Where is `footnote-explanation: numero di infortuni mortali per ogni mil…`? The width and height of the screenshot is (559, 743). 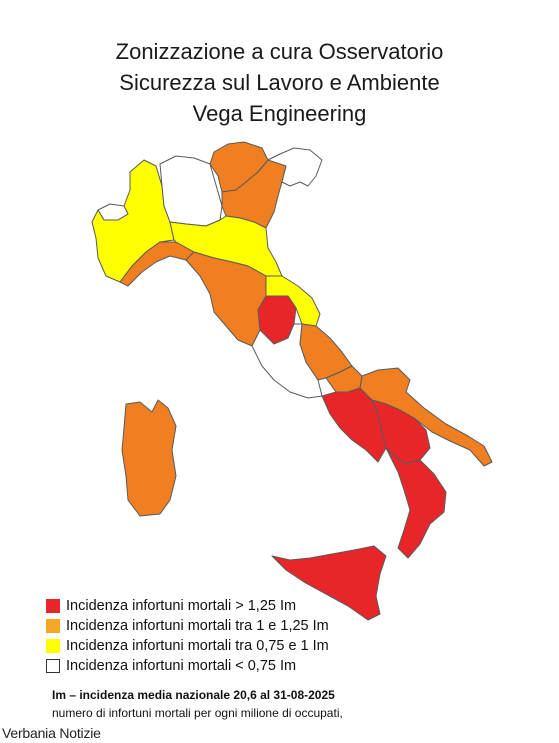 footnote-explanation: numero di infortuni mortali per ogni mil… is located at coordinates (197, 713).